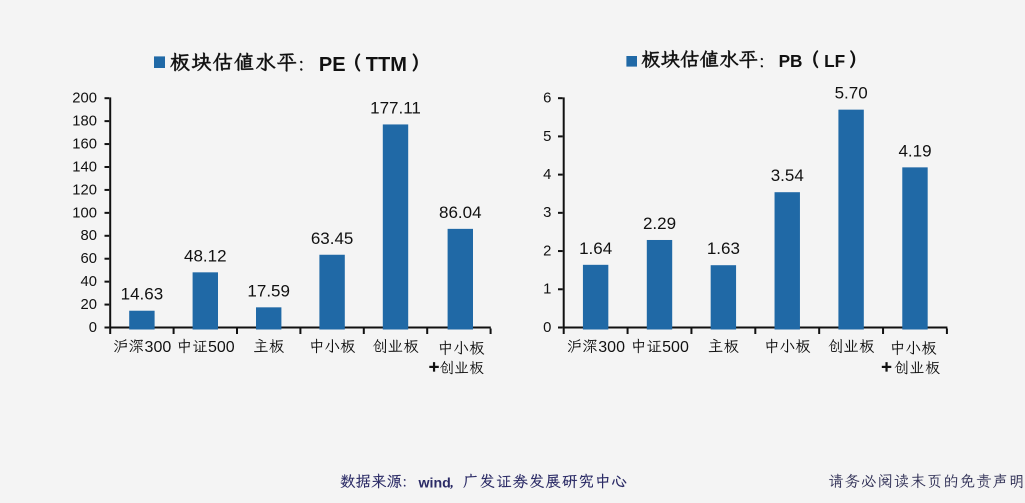  What do you see at coordinates (89, 259) in the screenshot?
I see `svg-text: 60` at bounding box center [89, 259].